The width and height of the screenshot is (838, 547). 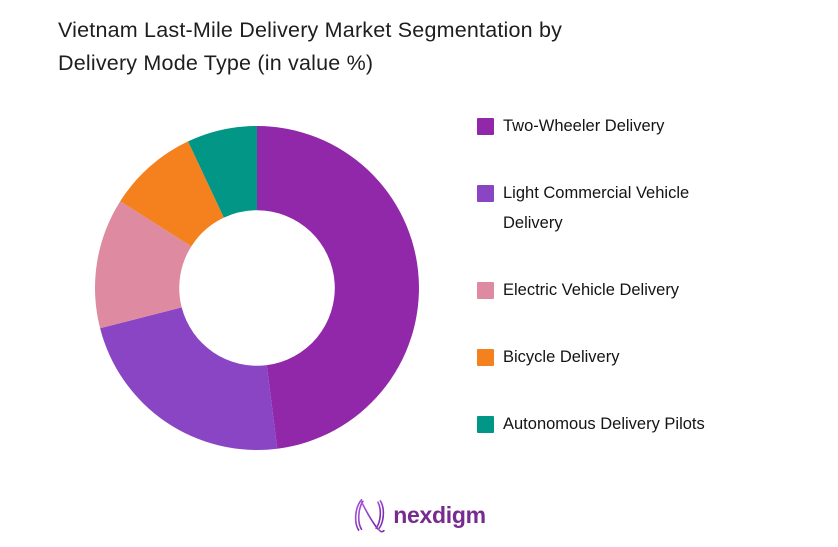 I want to click on legend-item-autonomous-pilots: Autonomous Delivery Pilots, so click(x=614, y=424).